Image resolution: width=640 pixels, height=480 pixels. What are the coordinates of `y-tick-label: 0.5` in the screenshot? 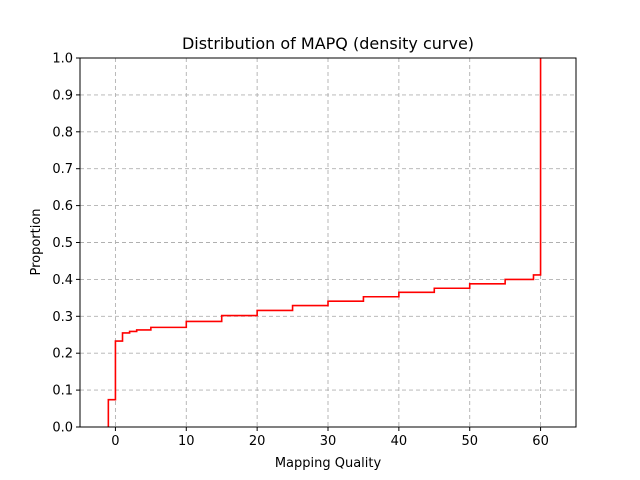 It's located at (62, 243).